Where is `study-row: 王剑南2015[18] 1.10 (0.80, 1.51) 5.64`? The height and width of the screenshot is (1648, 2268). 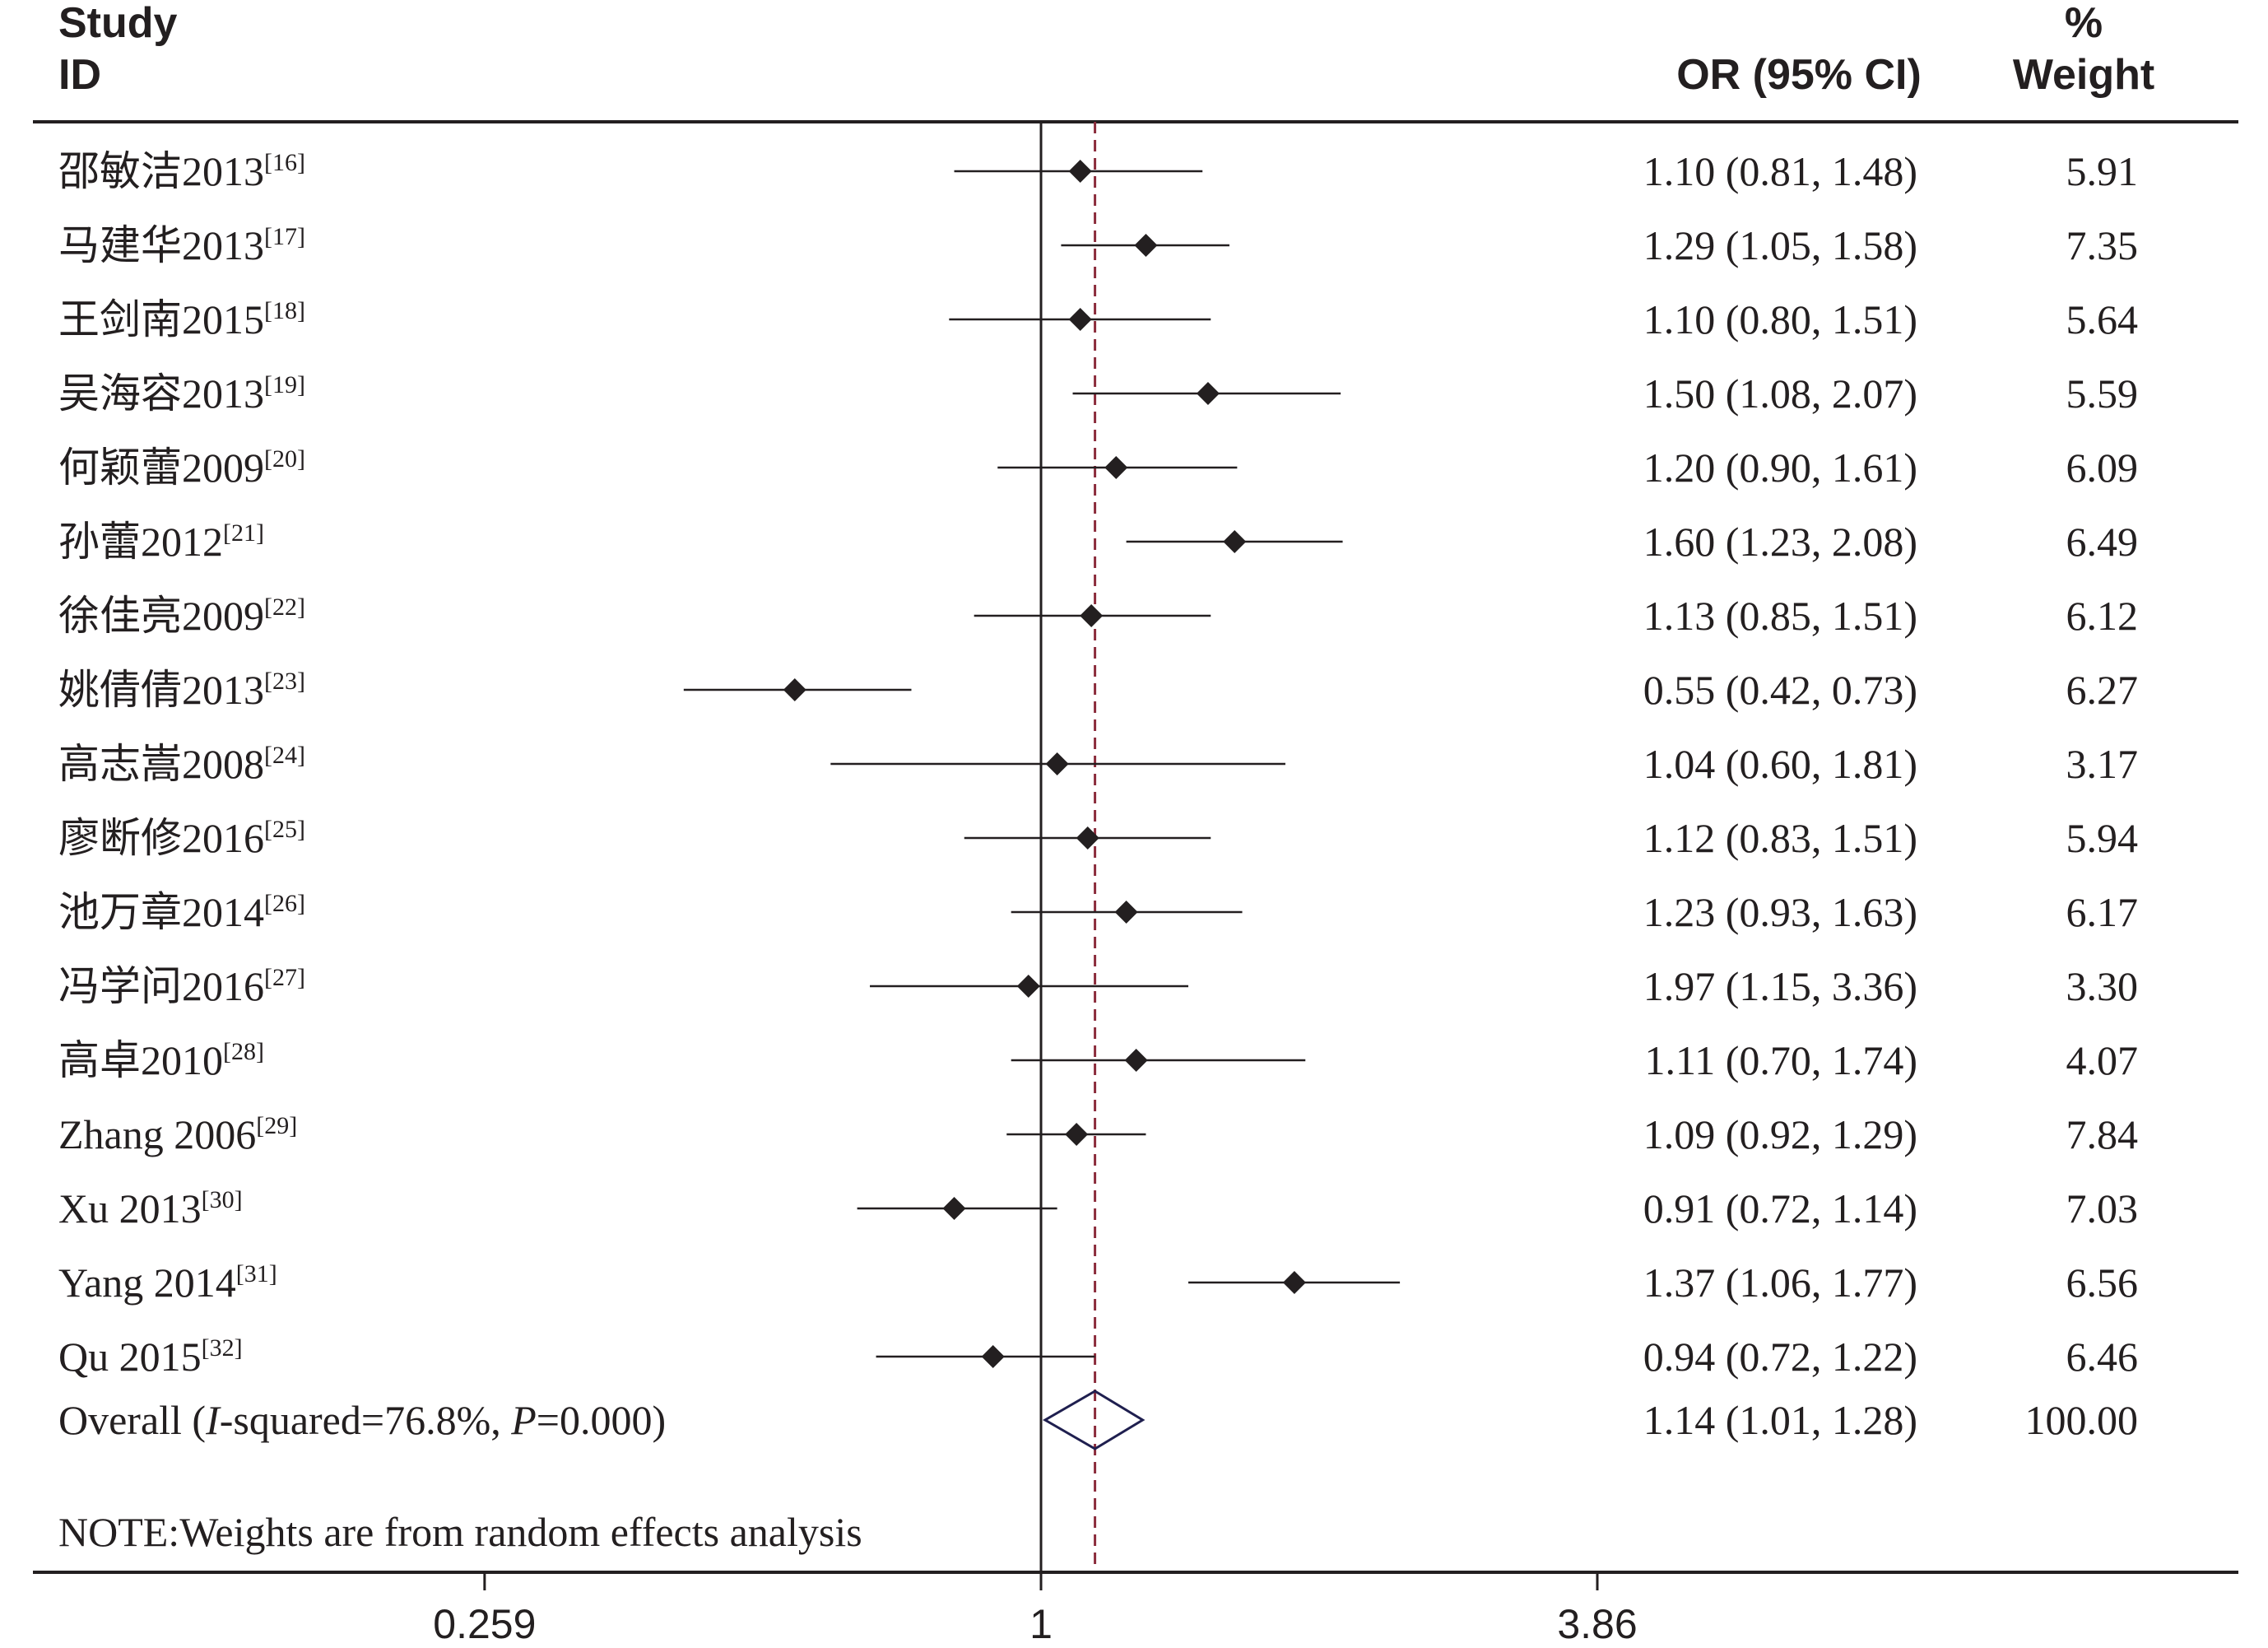
study-row: 王剑南2015[18] 1.10 (0.80, 1.51) 5.64 is located at coordinates (1098, 319).